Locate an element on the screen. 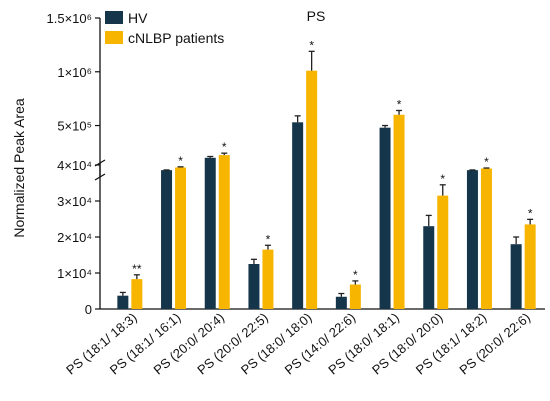 This screenshot has height=401, width=550. chart-title: PS is located at coordinates (316, 16).